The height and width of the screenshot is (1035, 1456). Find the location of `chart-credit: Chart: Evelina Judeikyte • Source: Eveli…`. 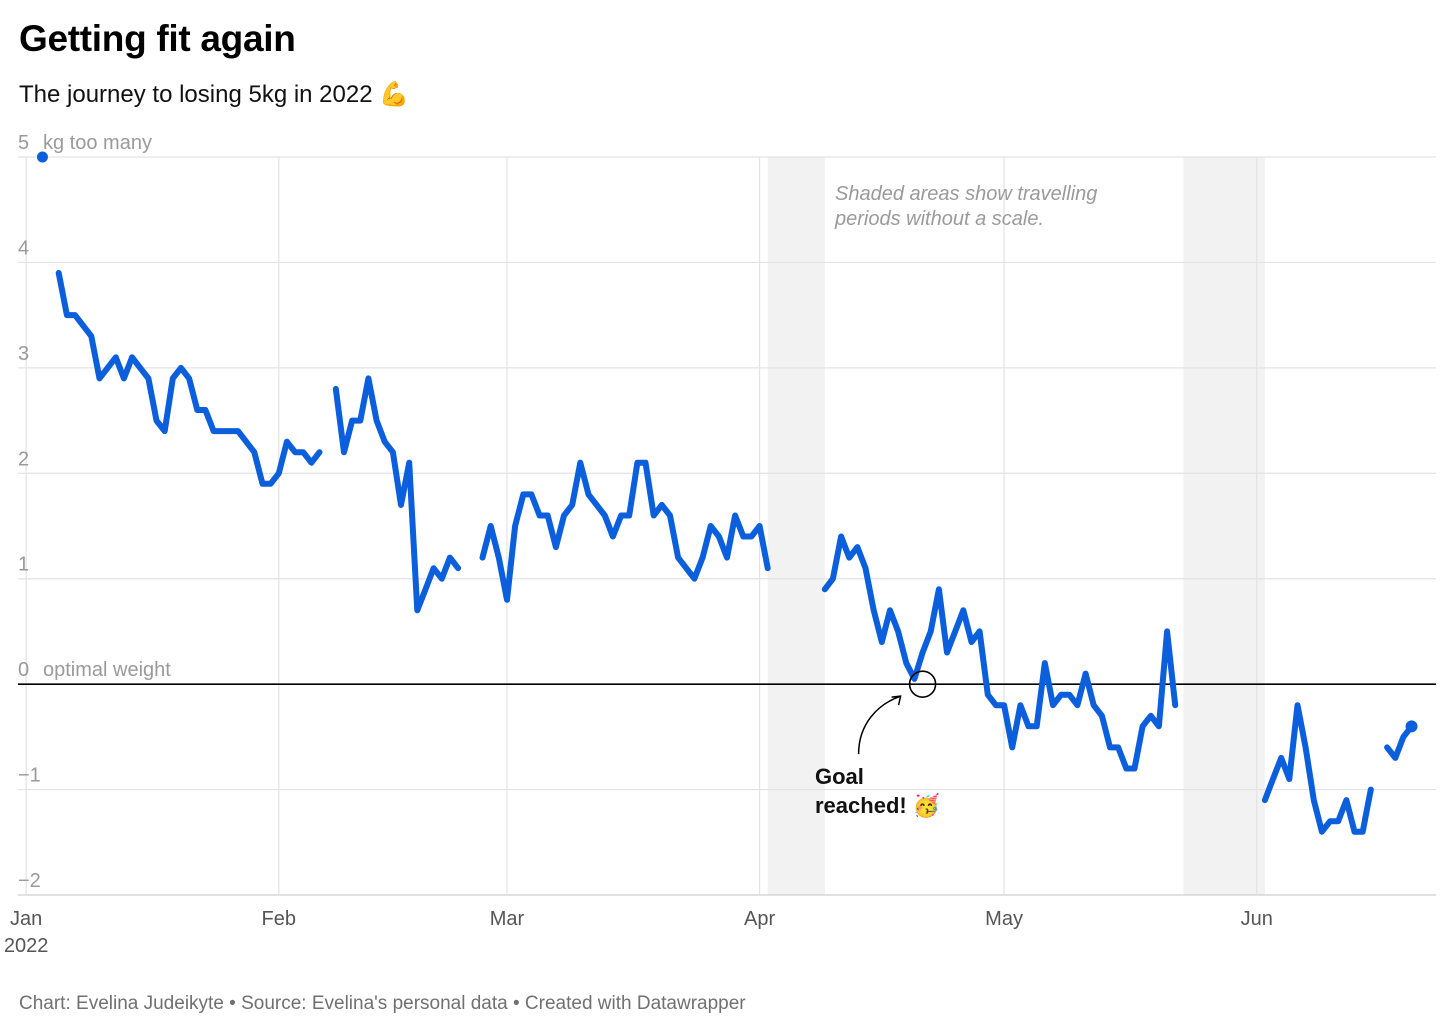

chart-credit: Chart: Evelina Judeikyte • Source: Eveli… is located at coordinates (382, 1003).